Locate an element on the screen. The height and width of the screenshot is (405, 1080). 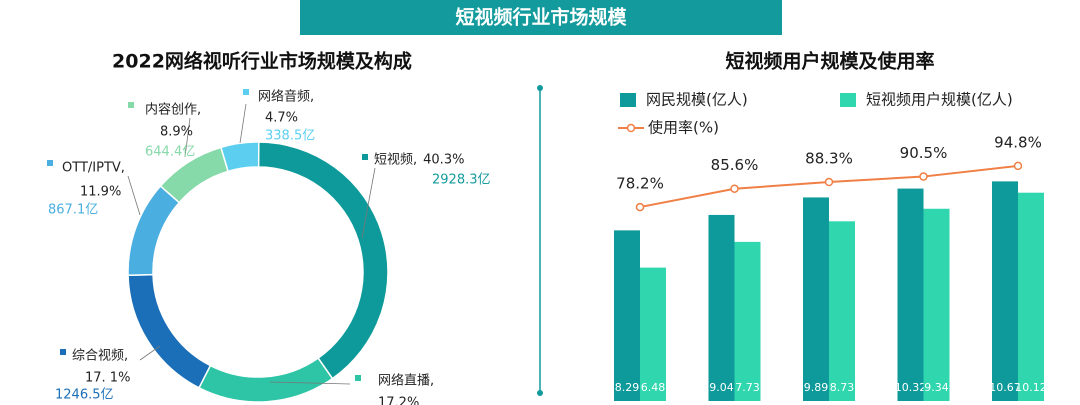
slice-amount: 1246.5亿 is located at coordinates (84, 395).